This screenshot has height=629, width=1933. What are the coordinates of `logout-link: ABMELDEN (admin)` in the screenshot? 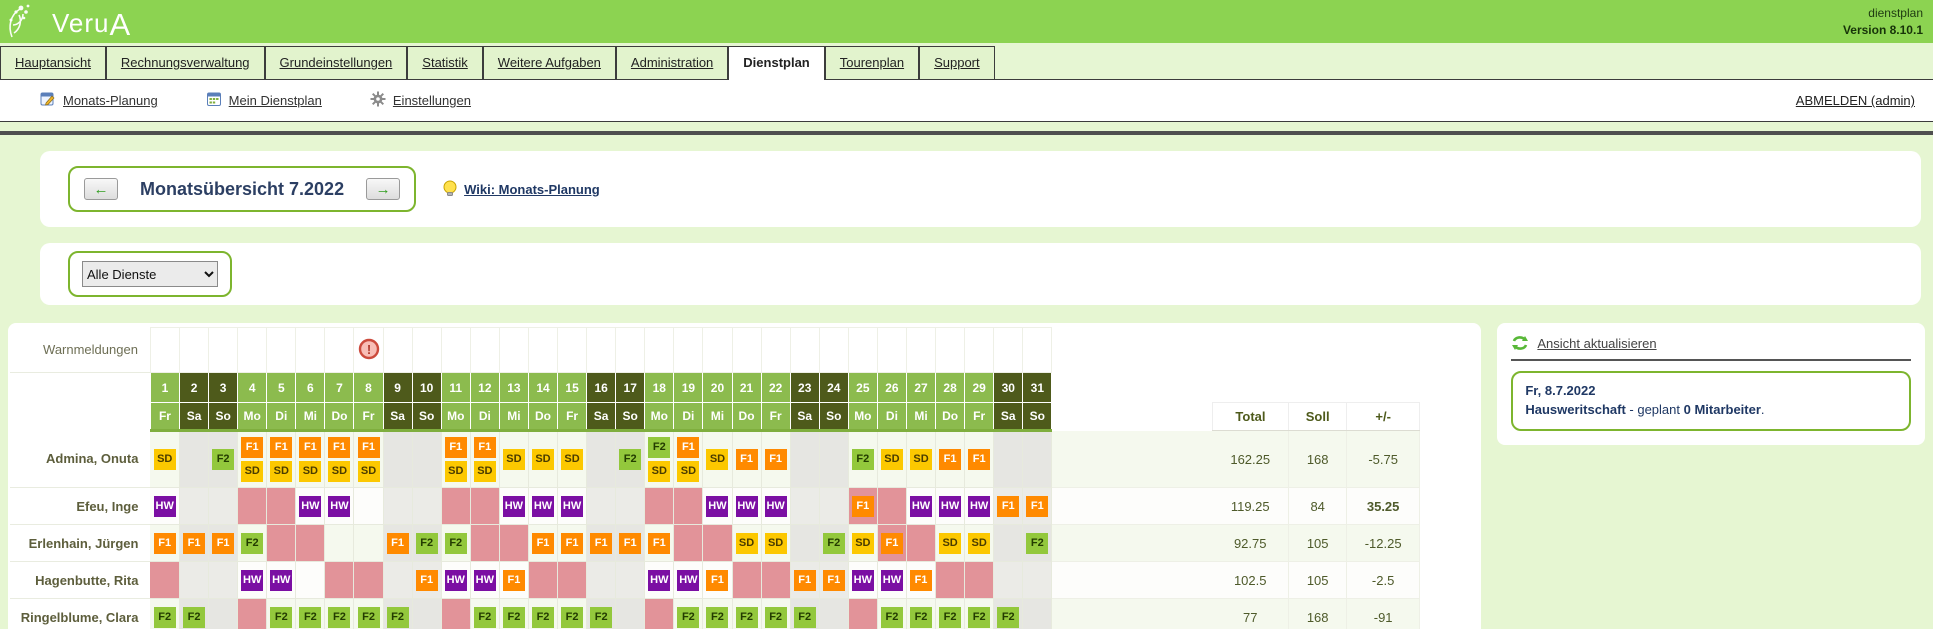 It's located at (1855, 100).